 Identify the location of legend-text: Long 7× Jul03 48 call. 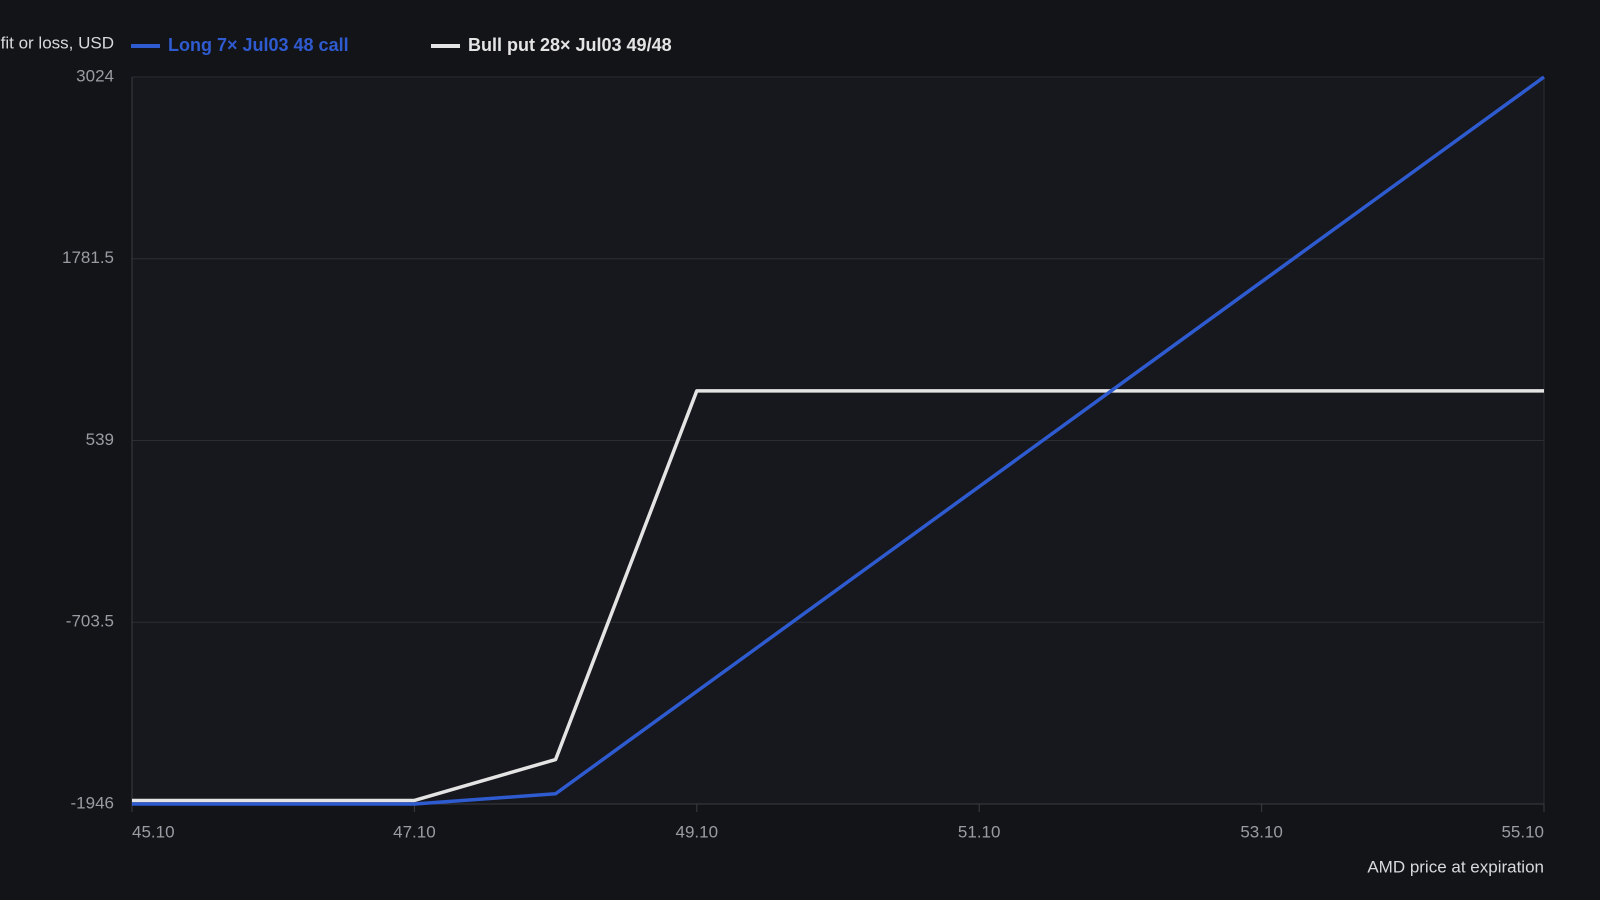
(258, 45).